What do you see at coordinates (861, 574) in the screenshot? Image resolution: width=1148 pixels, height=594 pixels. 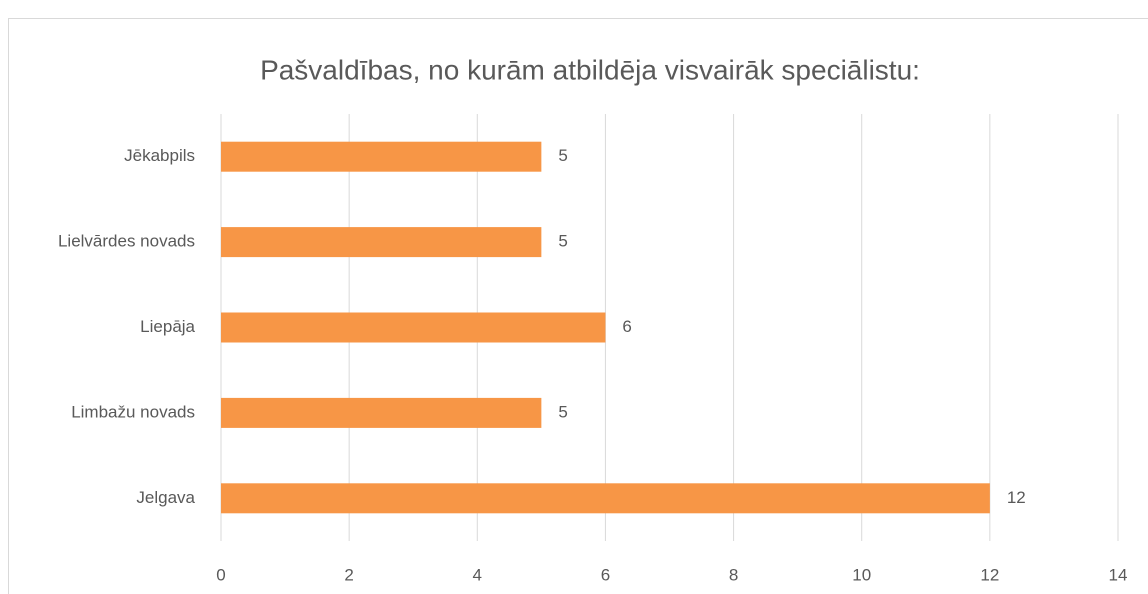 I see `x-tick-label: 10` at bounding box center [861, 574].